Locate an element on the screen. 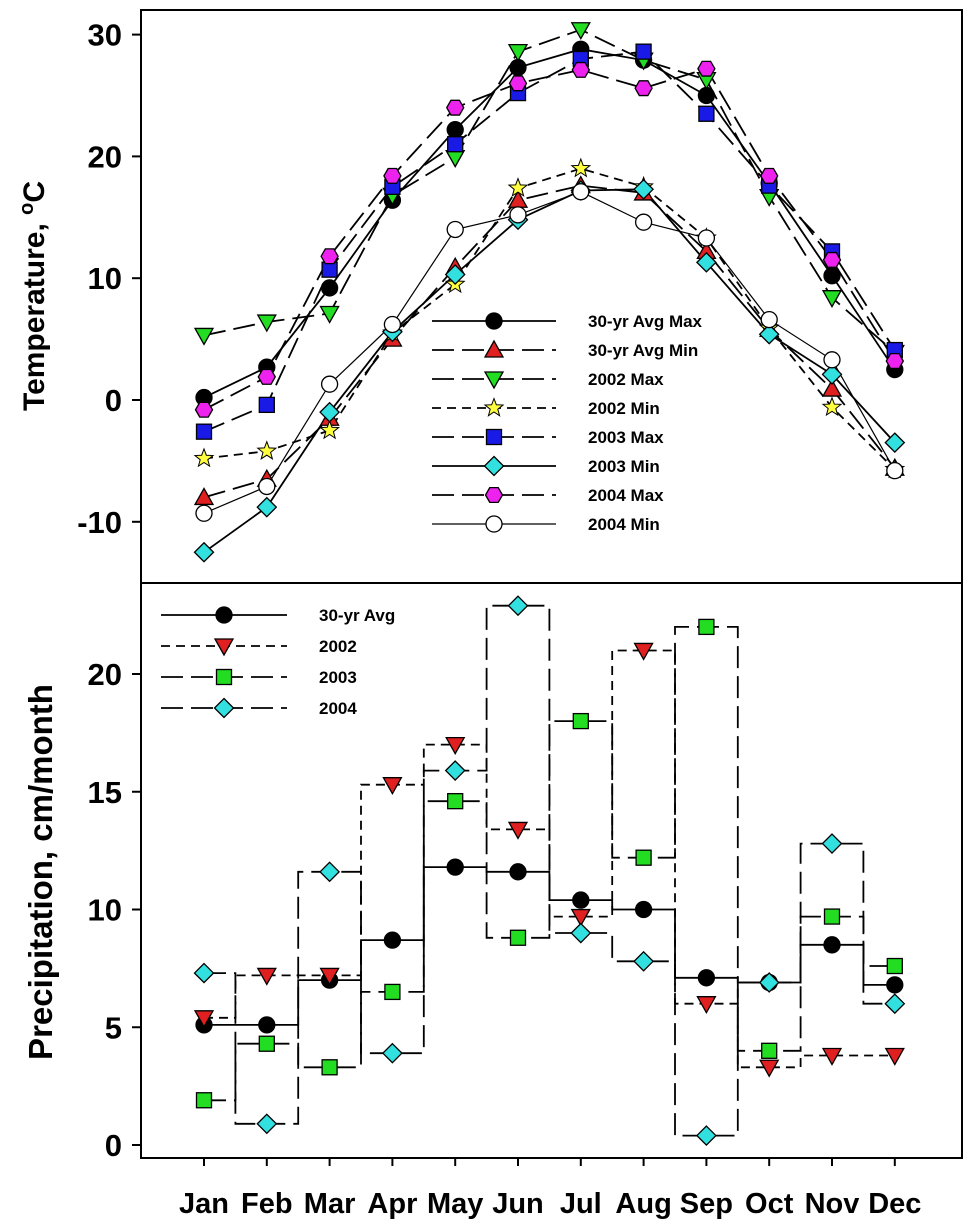 The image size is (969, 1231). x-tick-label: May is located at coordinates (455, 1204).